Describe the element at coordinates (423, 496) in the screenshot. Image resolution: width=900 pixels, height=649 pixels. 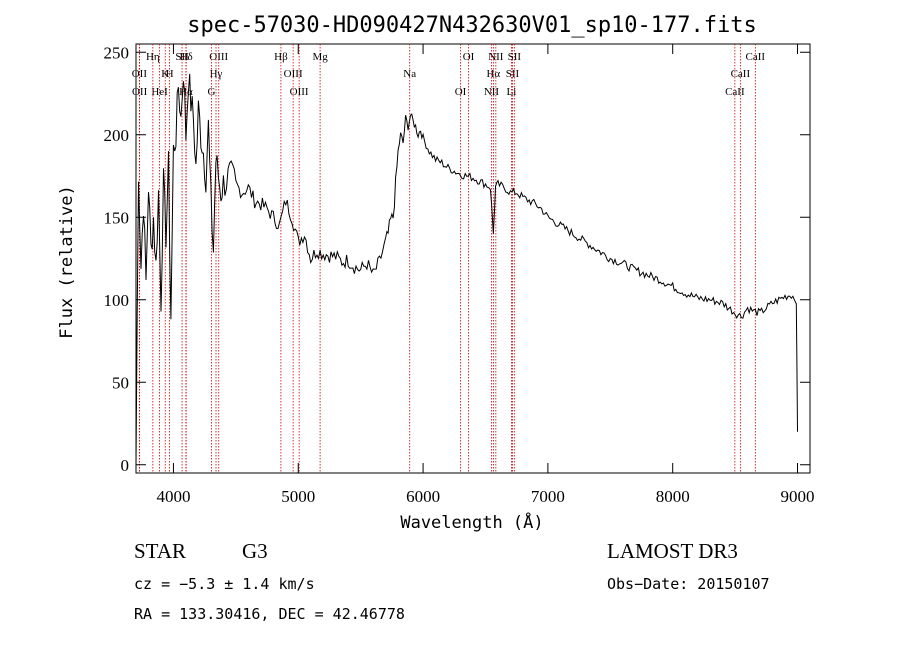
I see `x-tick-label: 6000` at that location.